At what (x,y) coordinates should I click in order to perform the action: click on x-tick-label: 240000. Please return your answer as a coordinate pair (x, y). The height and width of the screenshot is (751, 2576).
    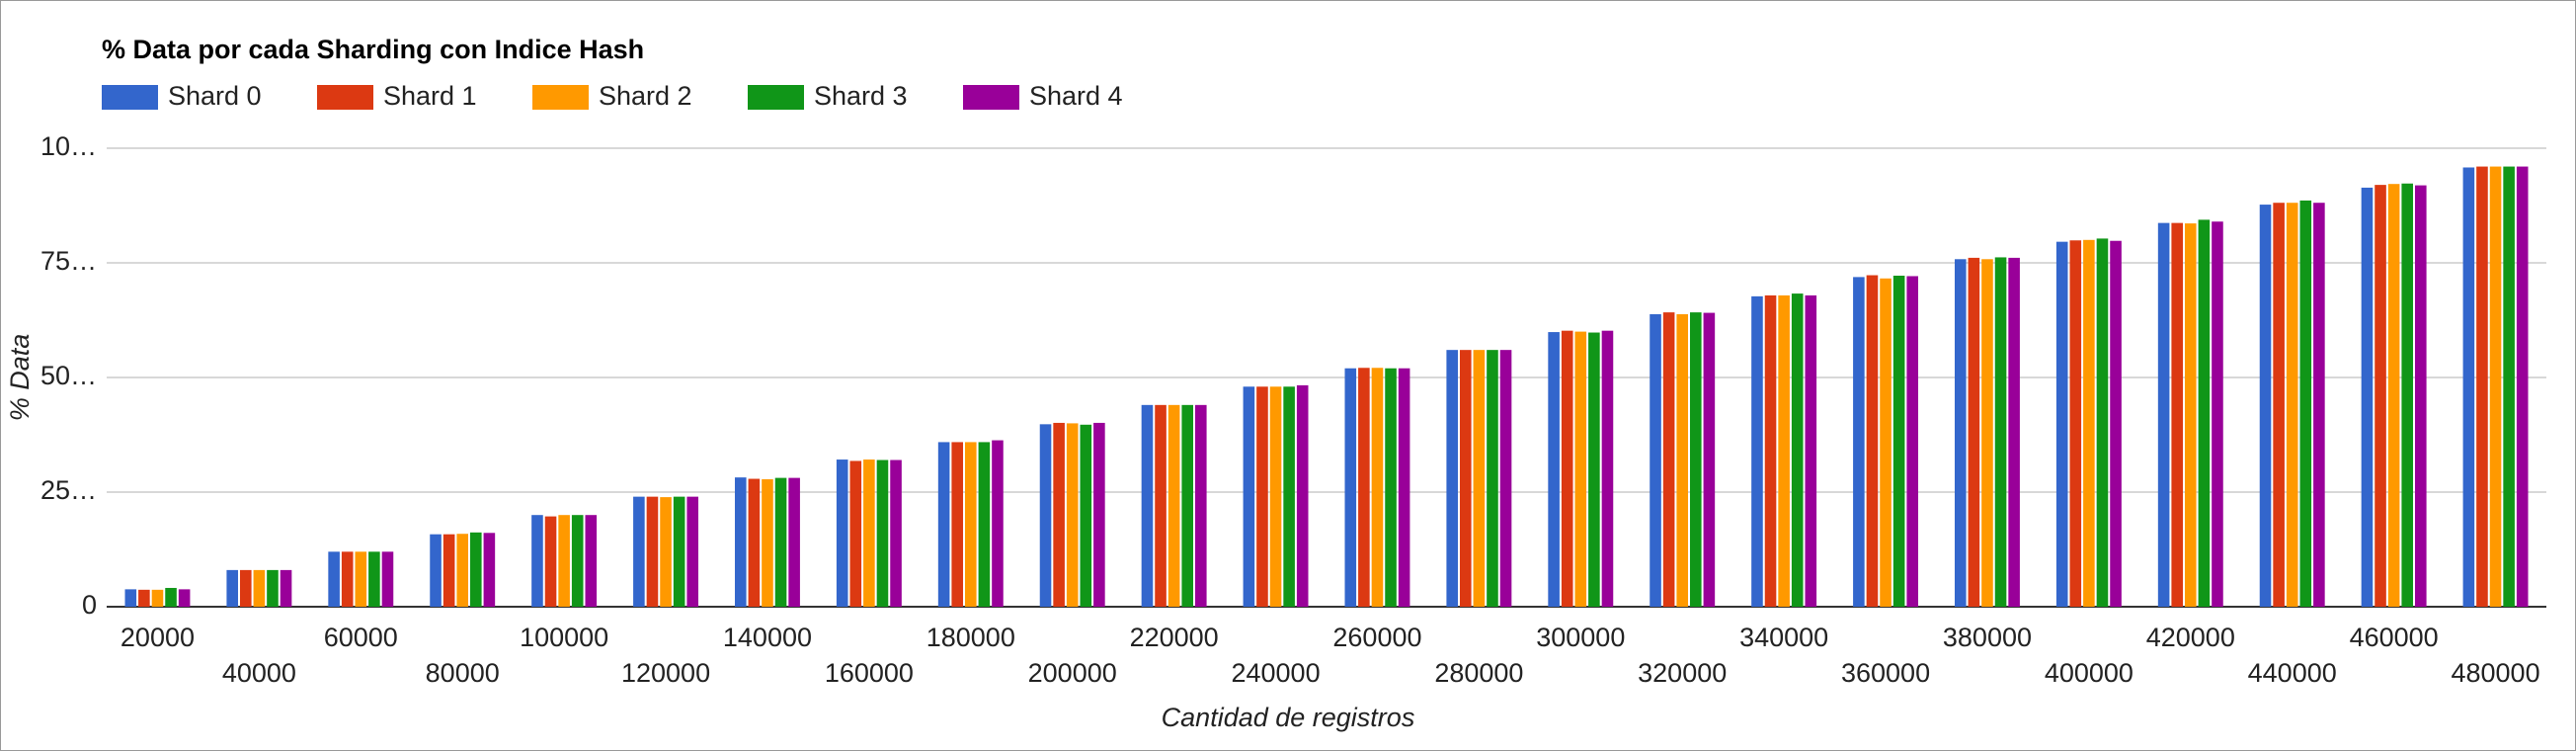
    Looking at the image, I should click on (1275, 673).